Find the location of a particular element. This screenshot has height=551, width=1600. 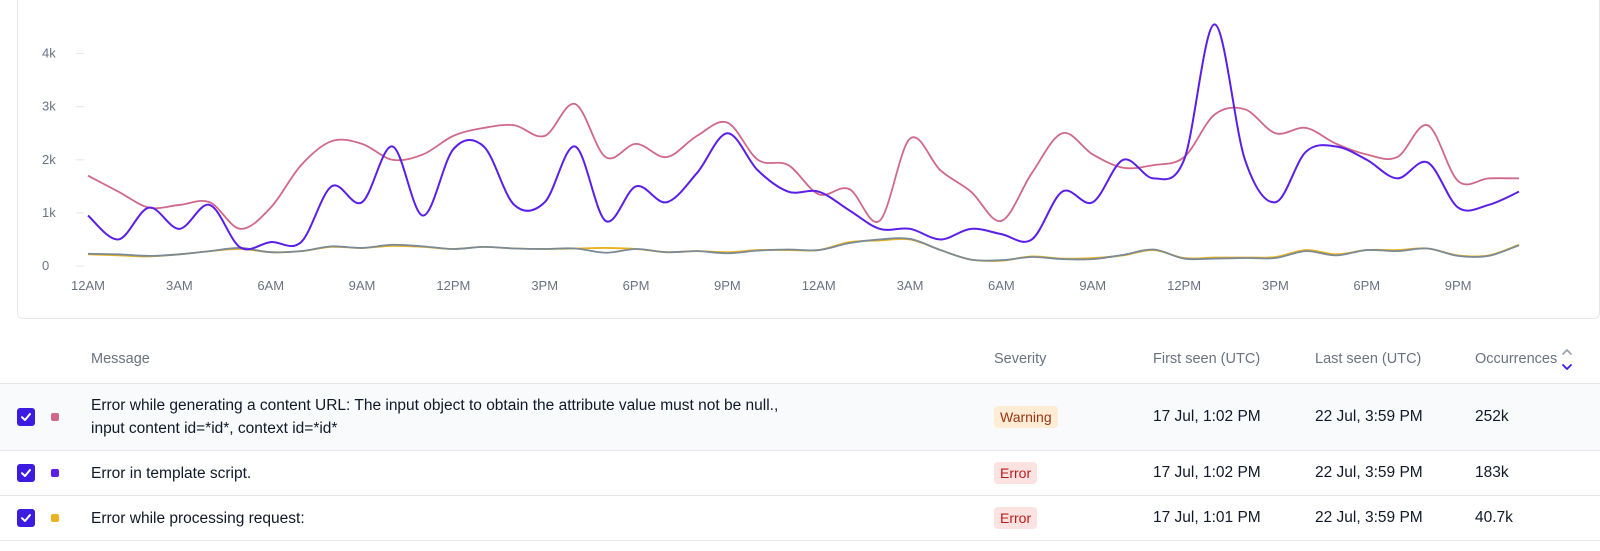

column-header-message: Message is located at coordinates (120, 359).